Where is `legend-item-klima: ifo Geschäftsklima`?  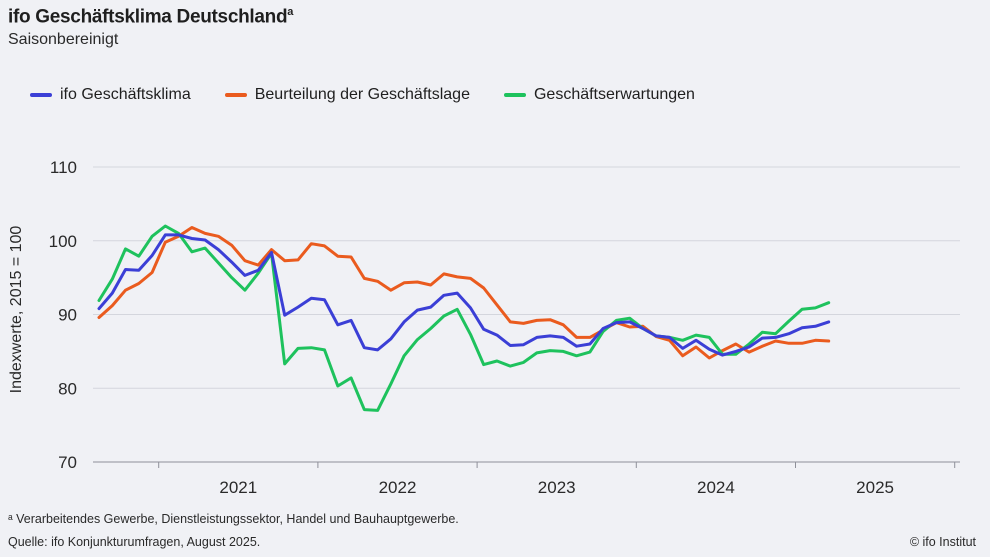 legend-item-klima: ifo Geschäftsklima is located at coordinates (110, 95).